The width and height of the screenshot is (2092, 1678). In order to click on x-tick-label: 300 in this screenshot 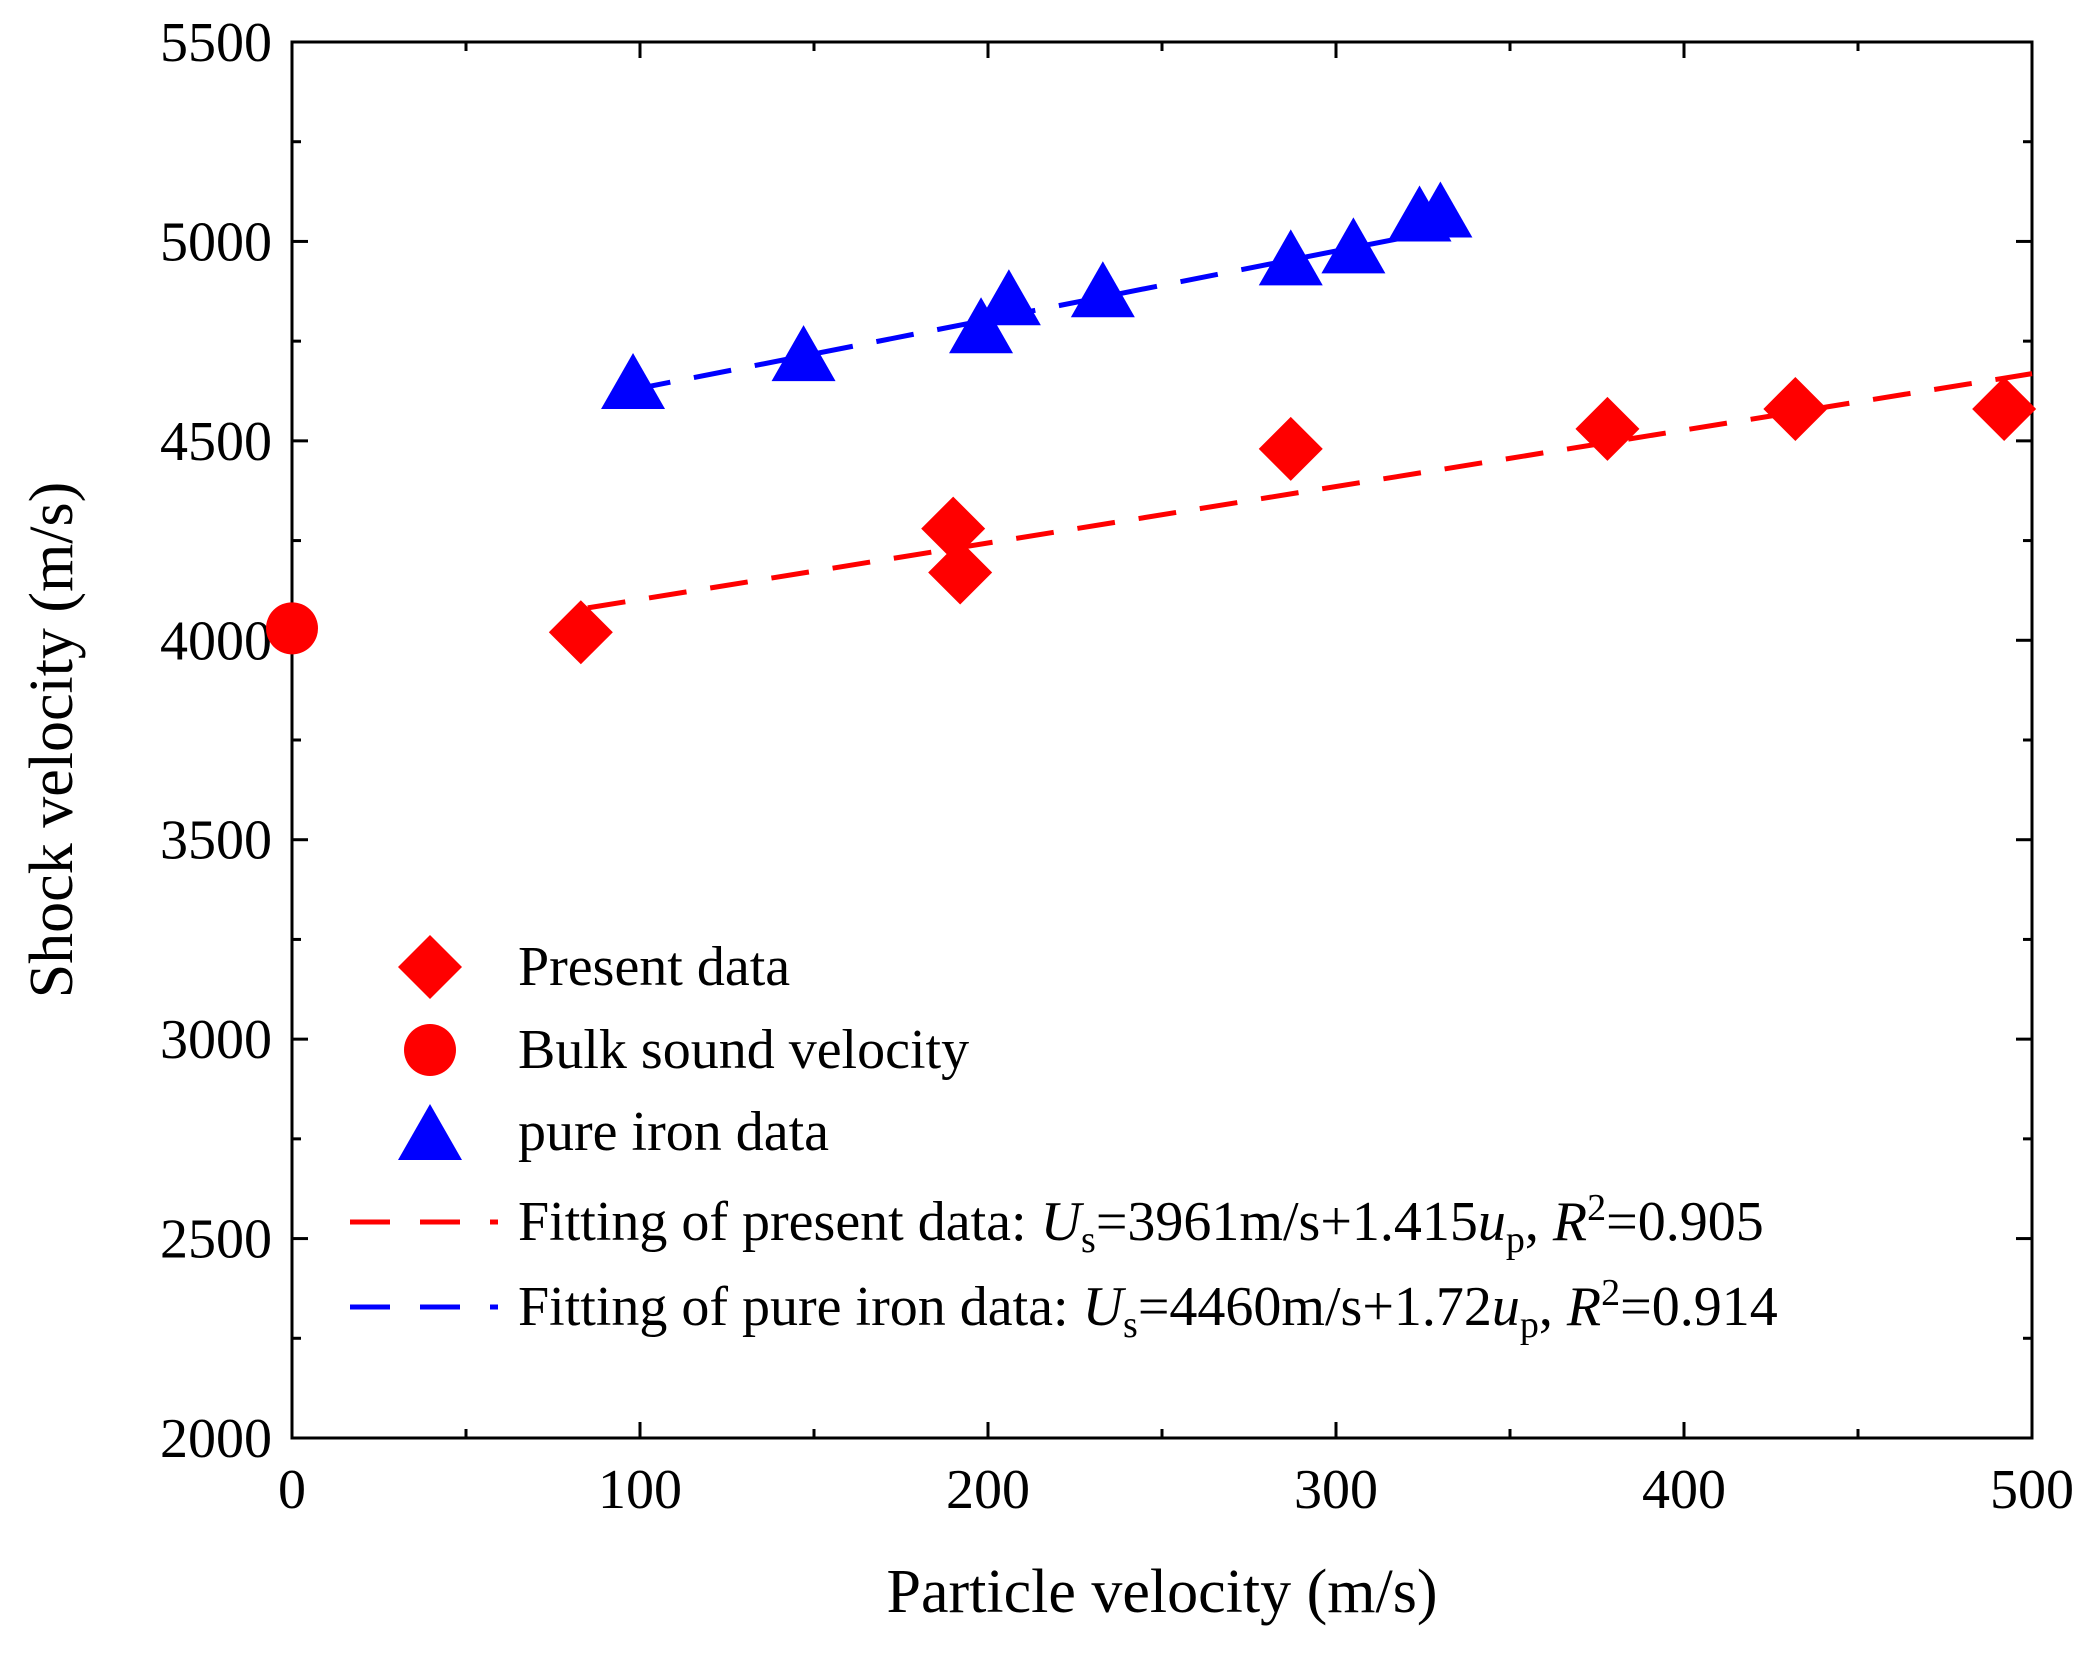, I will do `click(1336, 1490)`.